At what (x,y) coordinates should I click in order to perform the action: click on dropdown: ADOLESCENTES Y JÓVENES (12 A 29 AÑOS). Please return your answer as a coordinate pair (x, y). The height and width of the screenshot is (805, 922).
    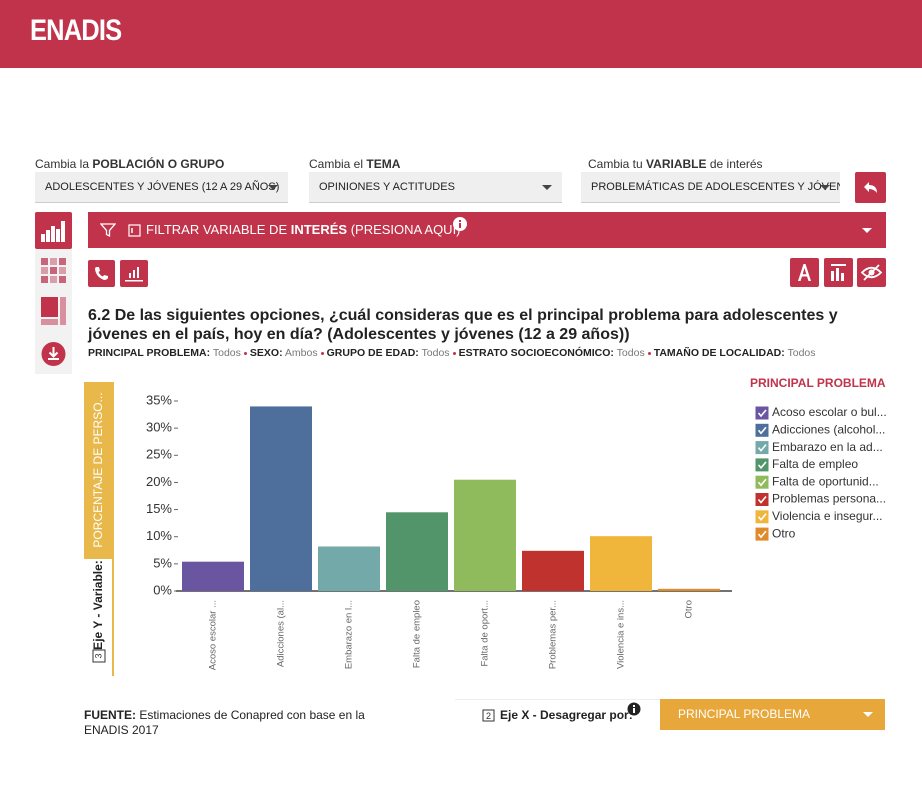
    Looking at the image, I should click on (161, 187).